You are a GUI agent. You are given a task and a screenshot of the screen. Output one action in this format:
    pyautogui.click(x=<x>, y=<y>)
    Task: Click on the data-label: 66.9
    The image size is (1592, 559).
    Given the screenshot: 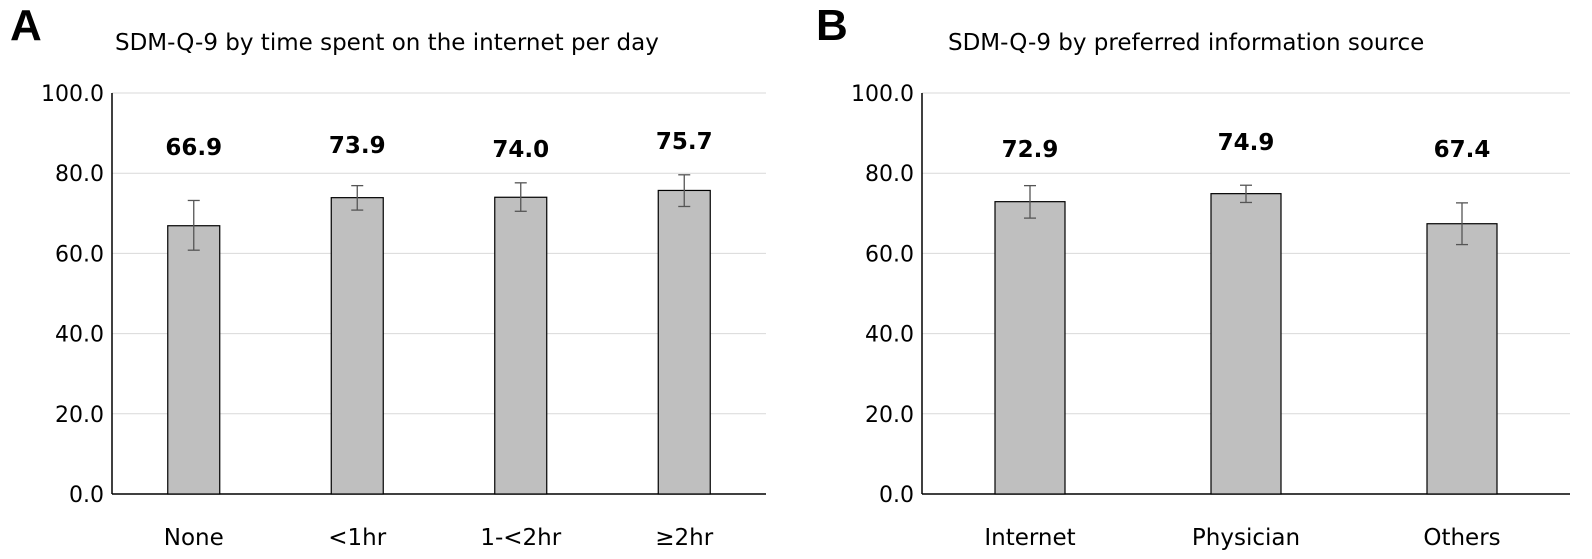 What is the action you would take?
    pyautogui.click(x=193, y=148)
    